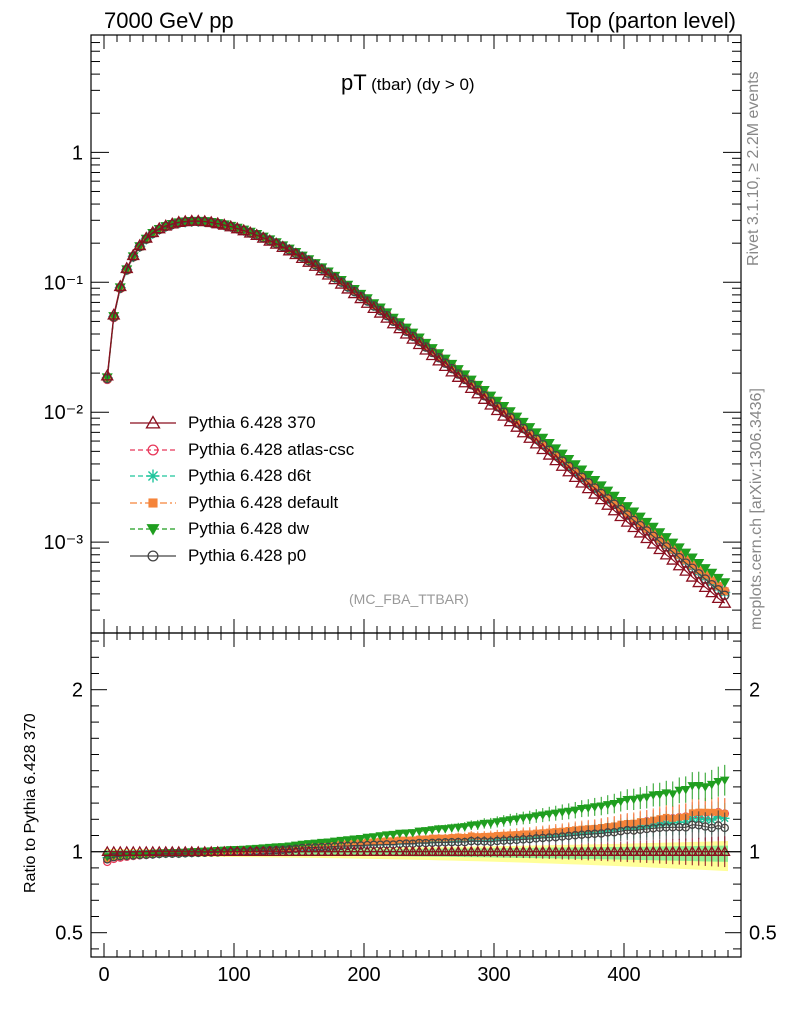  Describe the element at coordinates (252, 422) in the screenshot. I see `legend-label: Pythia 6.428 370` at that location.